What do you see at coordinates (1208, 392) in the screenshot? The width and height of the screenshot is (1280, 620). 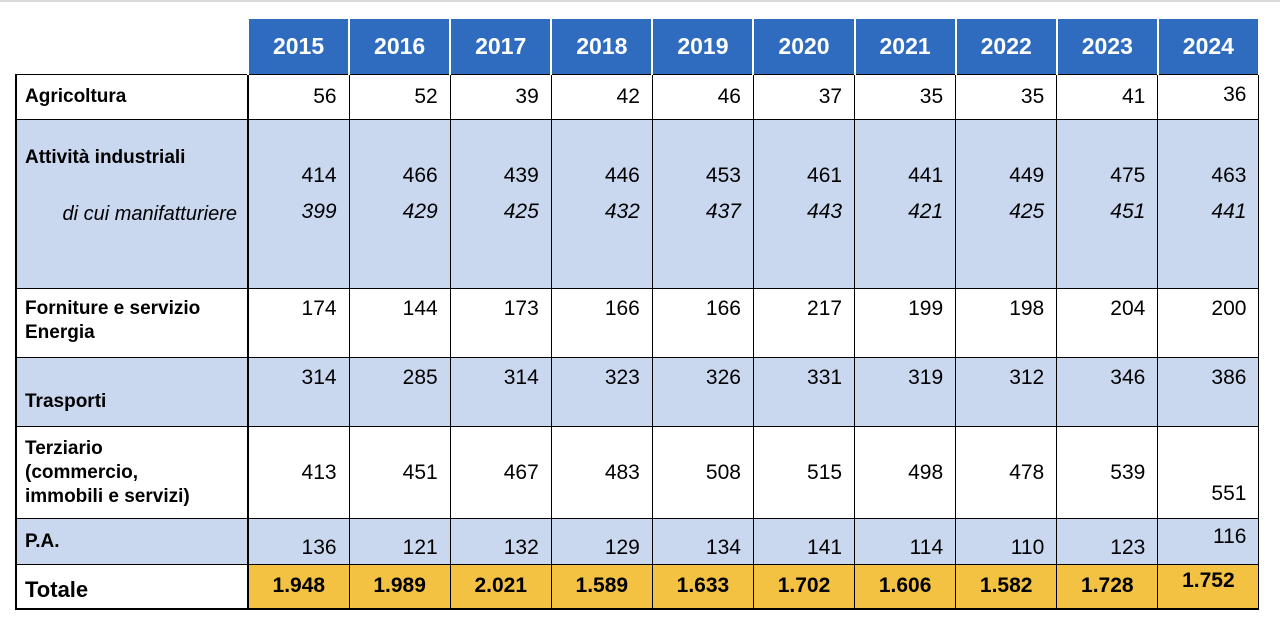 I see `table-cell: 386` at bounding box center [1208, 392].